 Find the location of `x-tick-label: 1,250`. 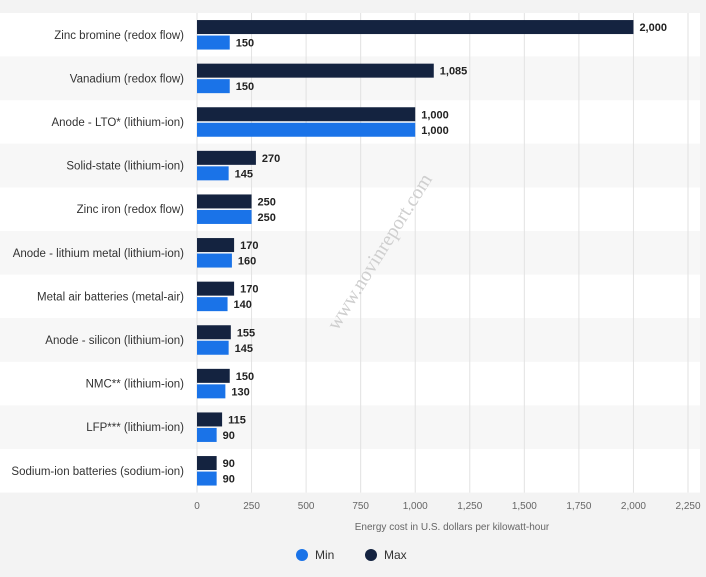

x-tick-label: 1,250 is located at coordinates (469, 506).